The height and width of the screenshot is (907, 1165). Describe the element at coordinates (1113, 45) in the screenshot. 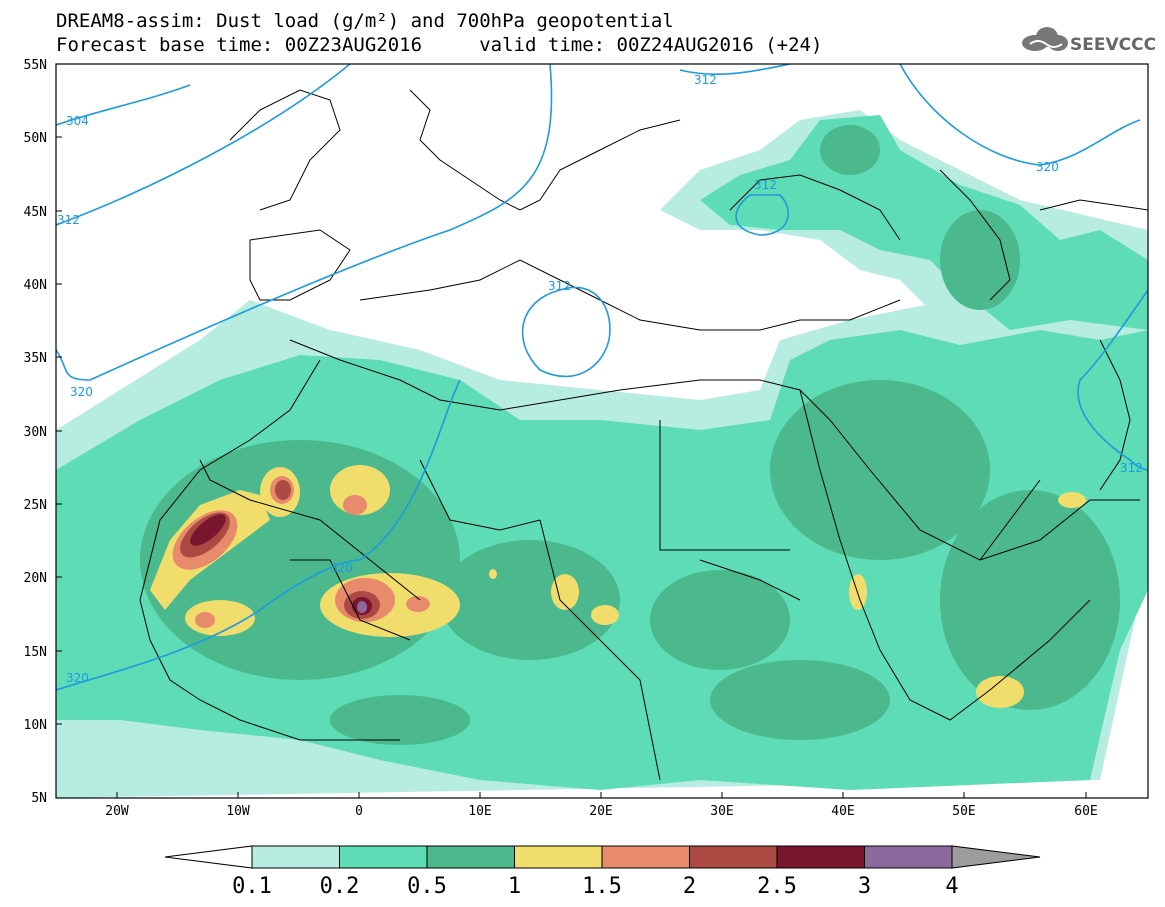

I see `logo-text: SEEVCCC` at that location.